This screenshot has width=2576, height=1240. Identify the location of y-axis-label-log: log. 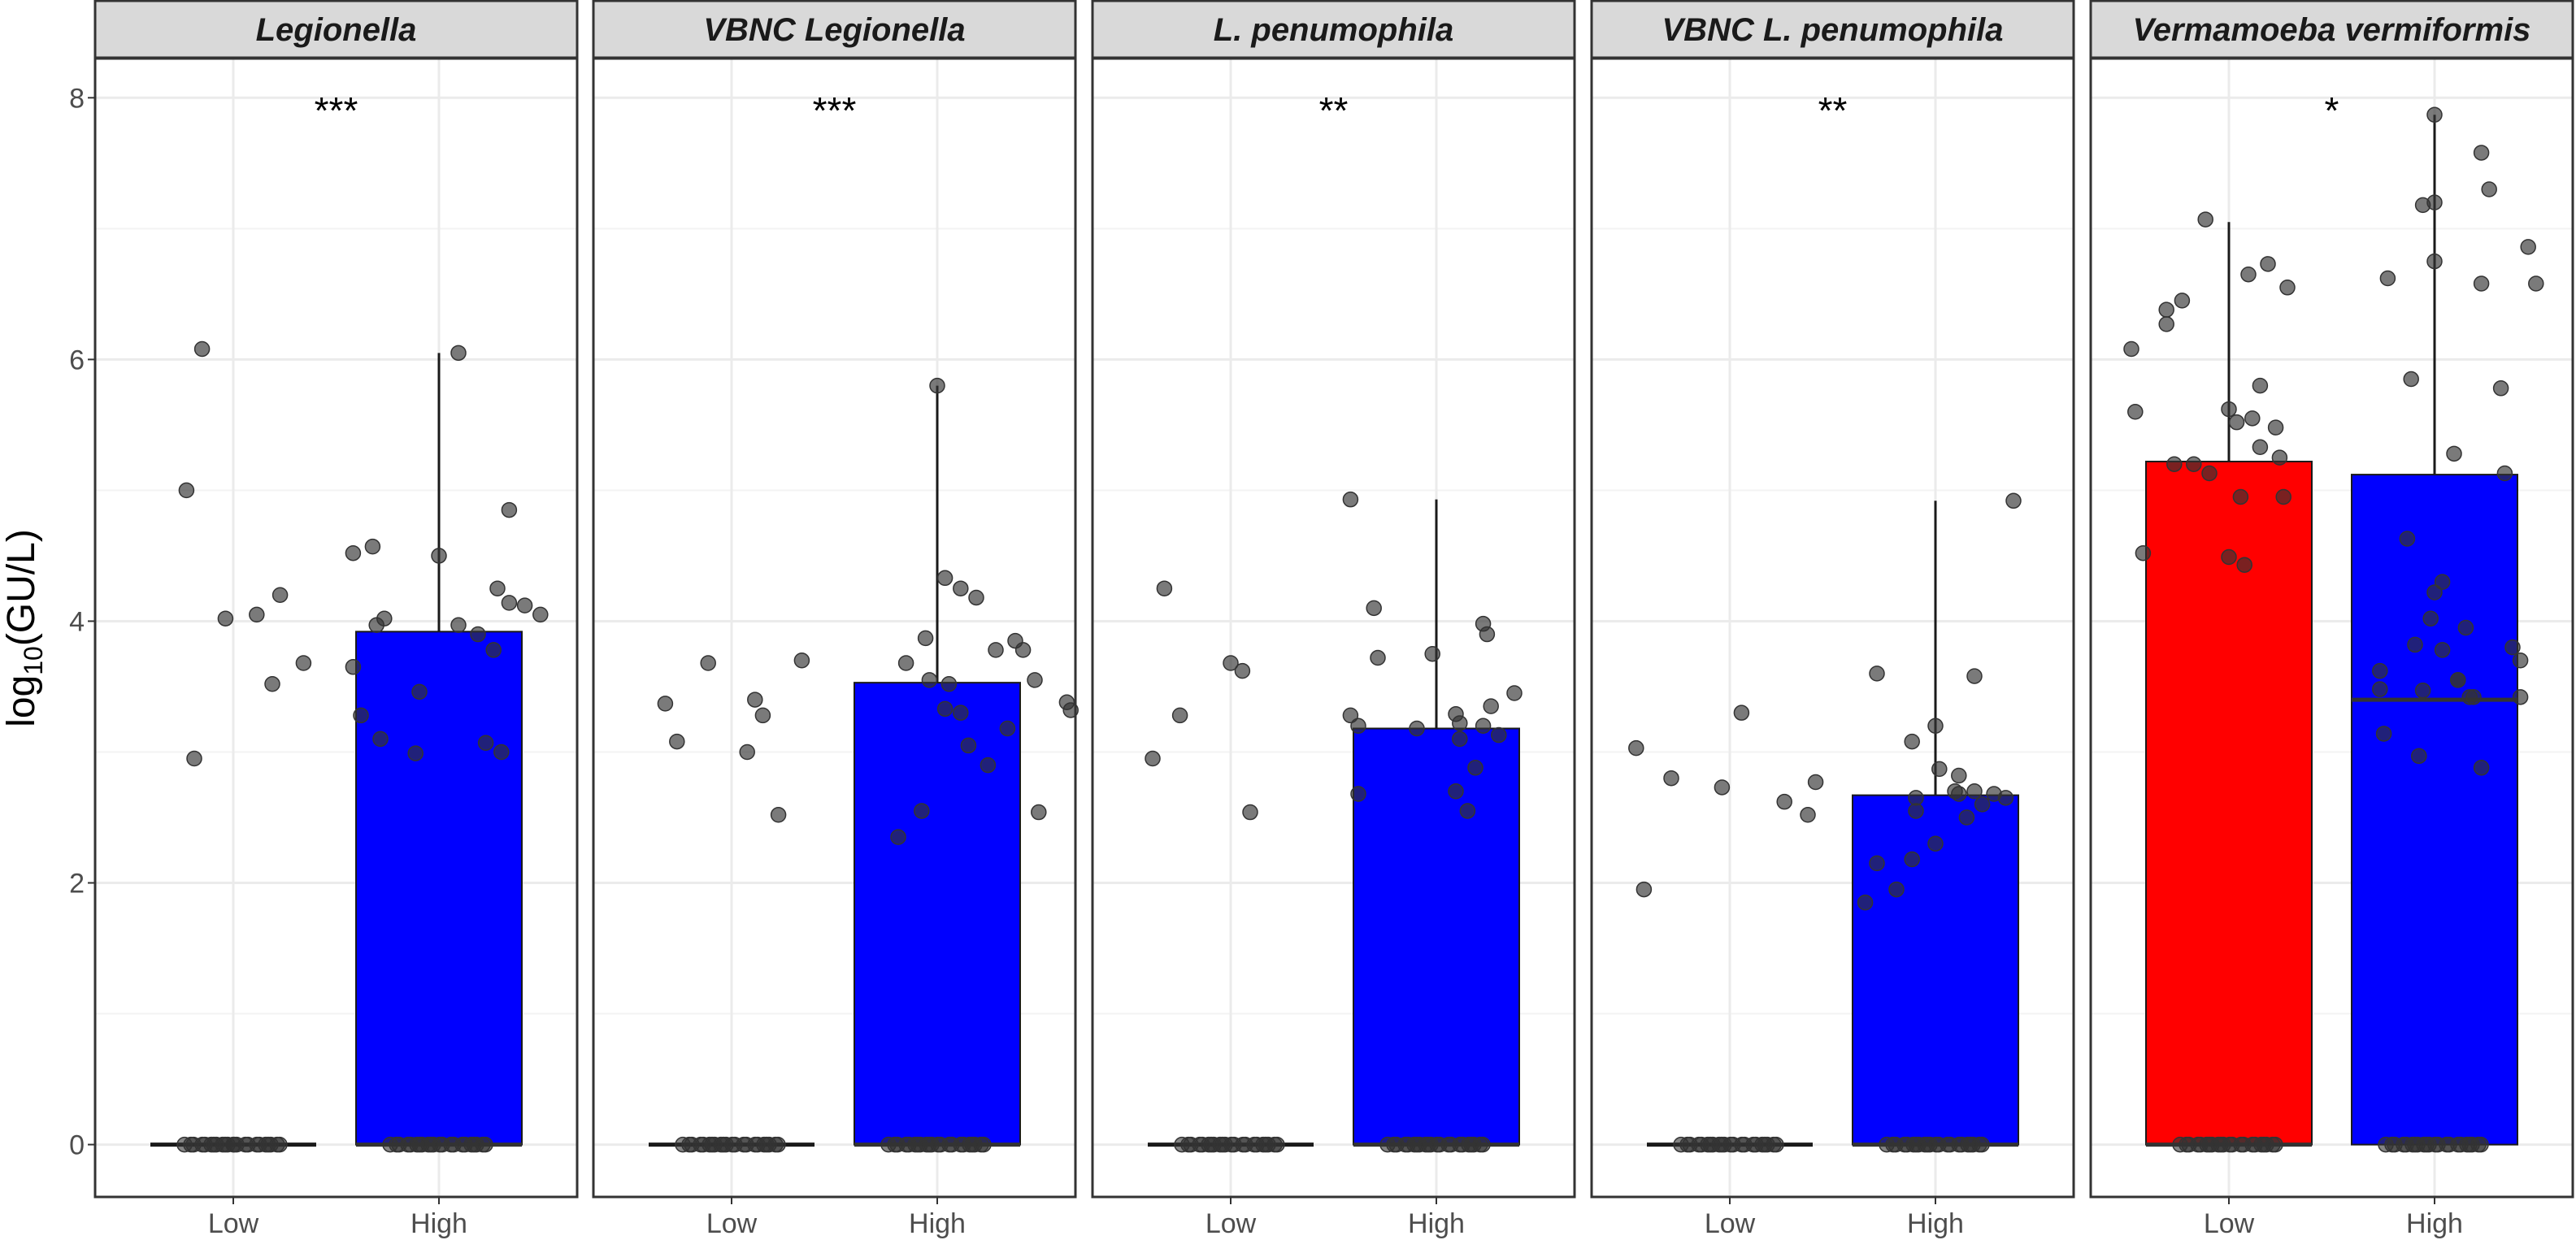
(21, 701).